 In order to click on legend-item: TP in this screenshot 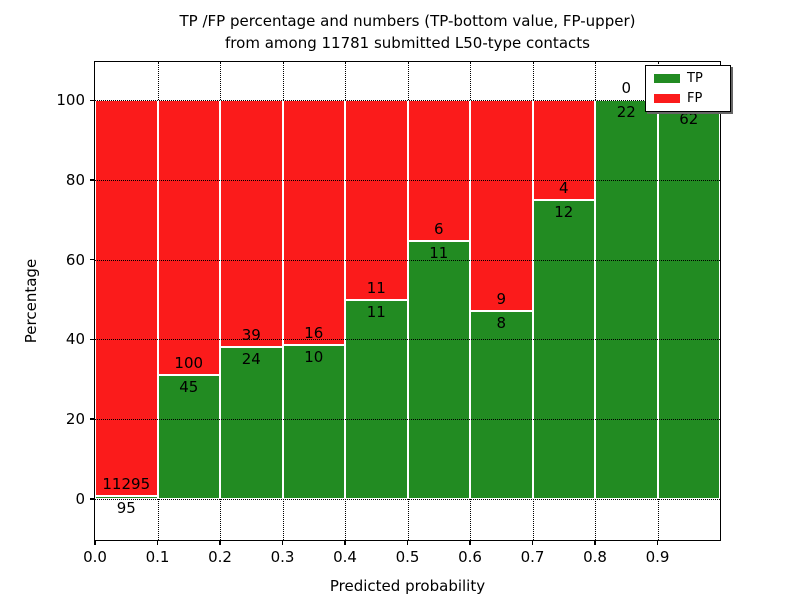, I will do `click(688, 78)`.